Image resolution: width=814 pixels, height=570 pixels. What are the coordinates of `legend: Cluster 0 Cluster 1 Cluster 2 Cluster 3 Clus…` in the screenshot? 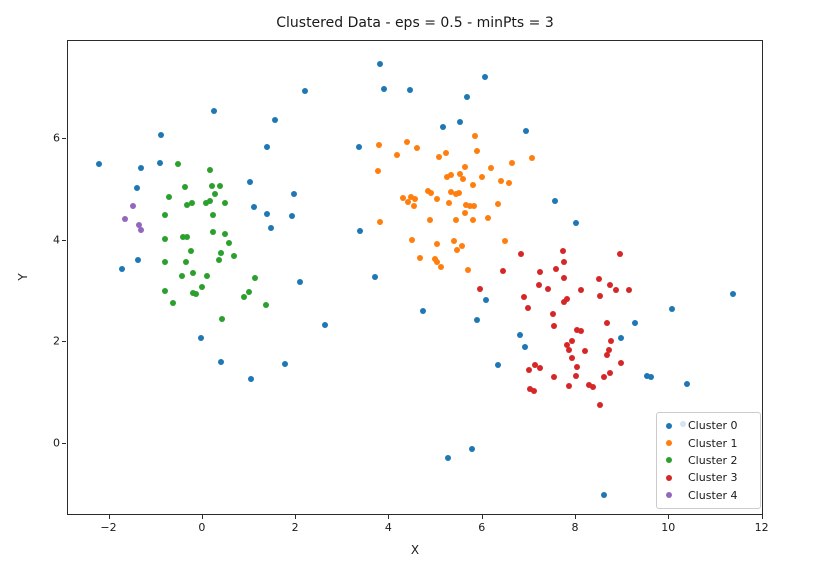 It's located at (708, 460).